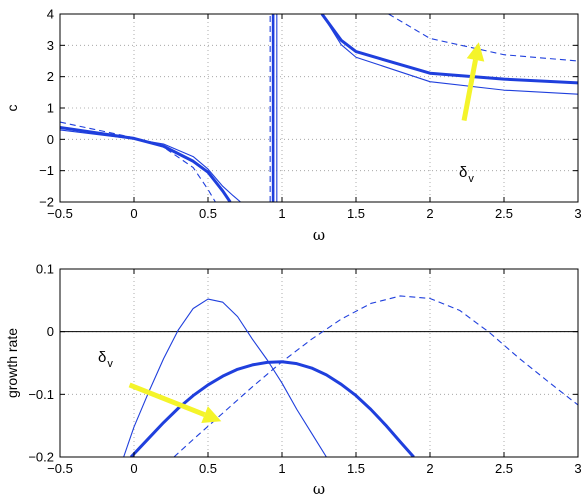  I want to click on y-tick-label: −1, so click(46, 170).